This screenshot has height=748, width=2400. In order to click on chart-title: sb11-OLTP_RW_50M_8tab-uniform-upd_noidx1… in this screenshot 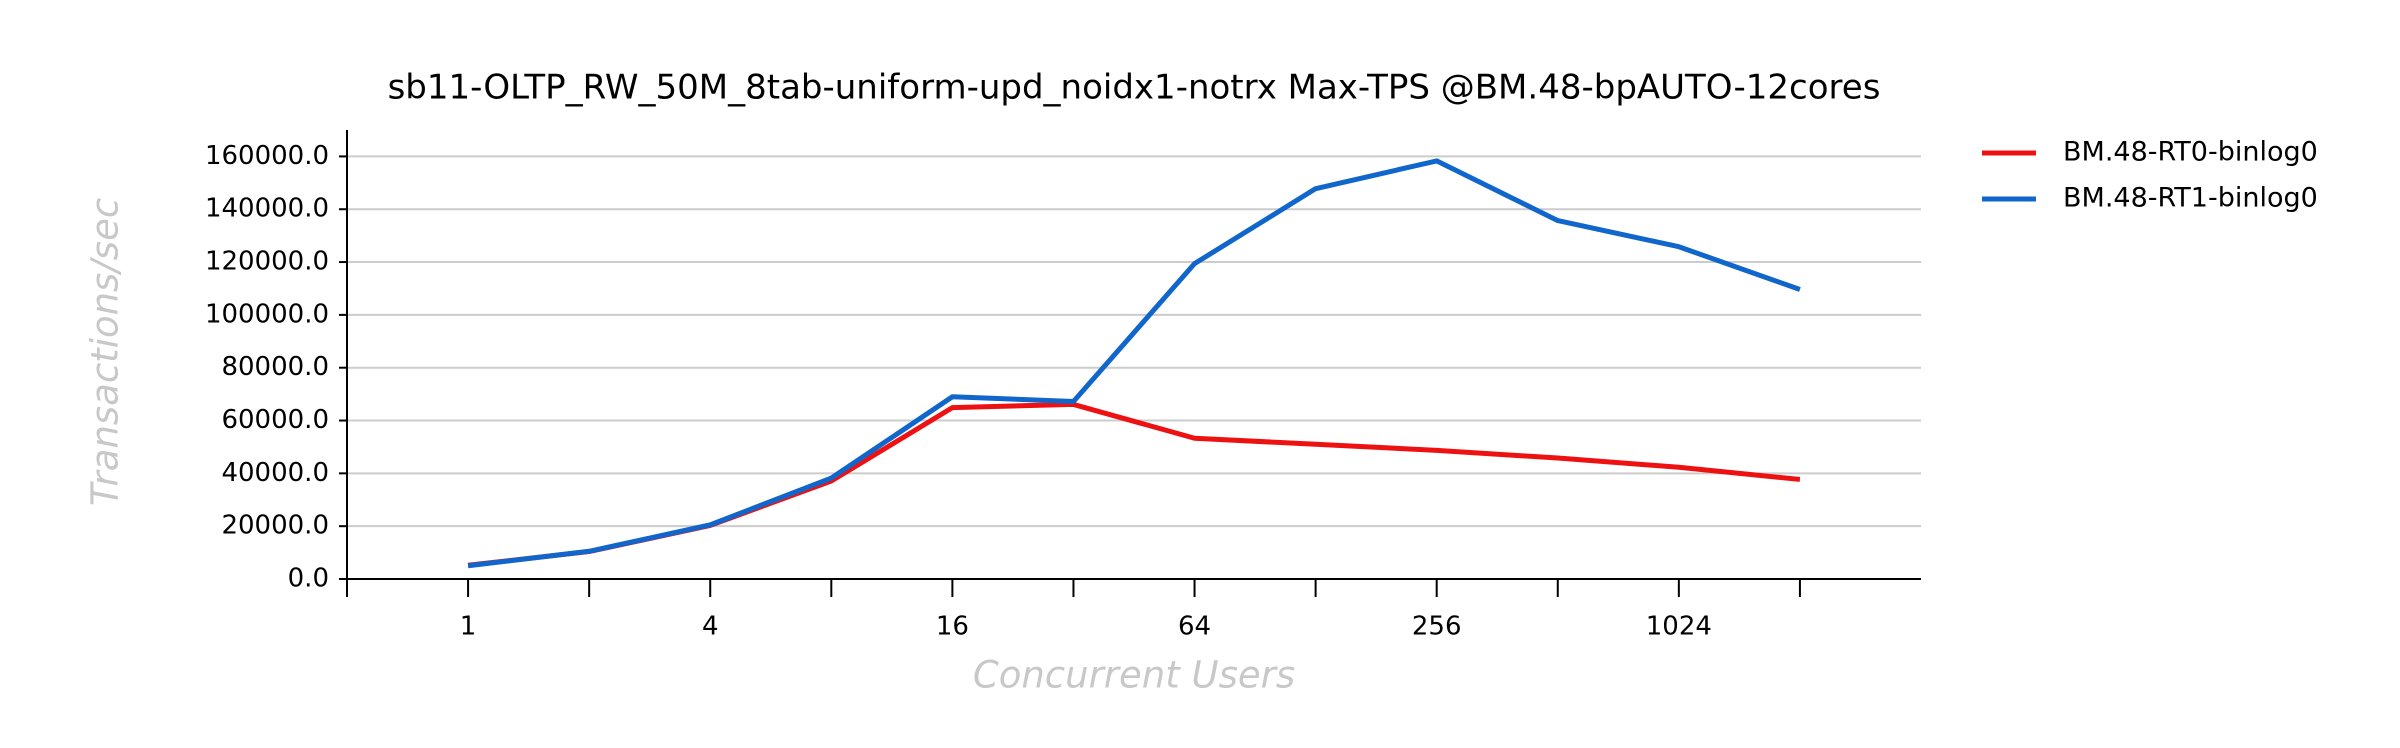, I will do `click(1134, 88)`.